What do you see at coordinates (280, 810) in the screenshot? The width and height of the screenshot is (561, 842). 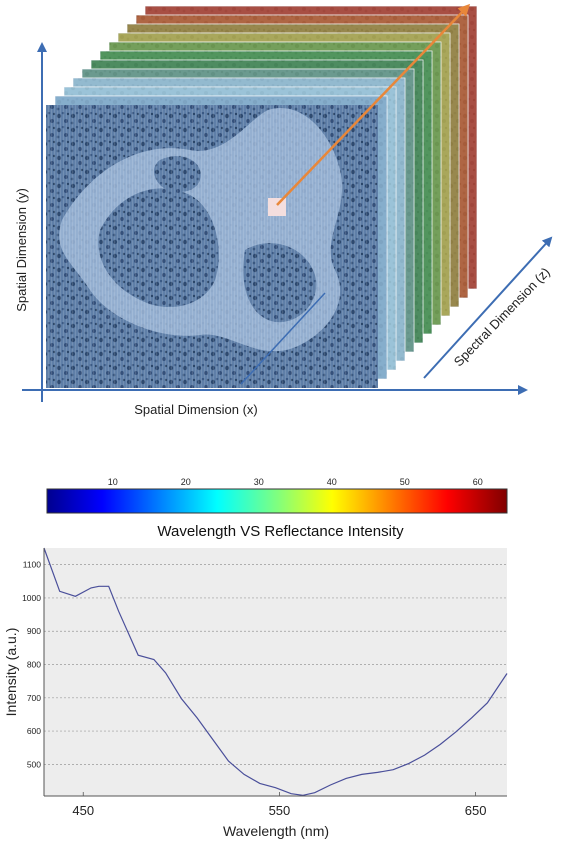 I see `x-tick-label: 550` at bounding box center [280, 810].